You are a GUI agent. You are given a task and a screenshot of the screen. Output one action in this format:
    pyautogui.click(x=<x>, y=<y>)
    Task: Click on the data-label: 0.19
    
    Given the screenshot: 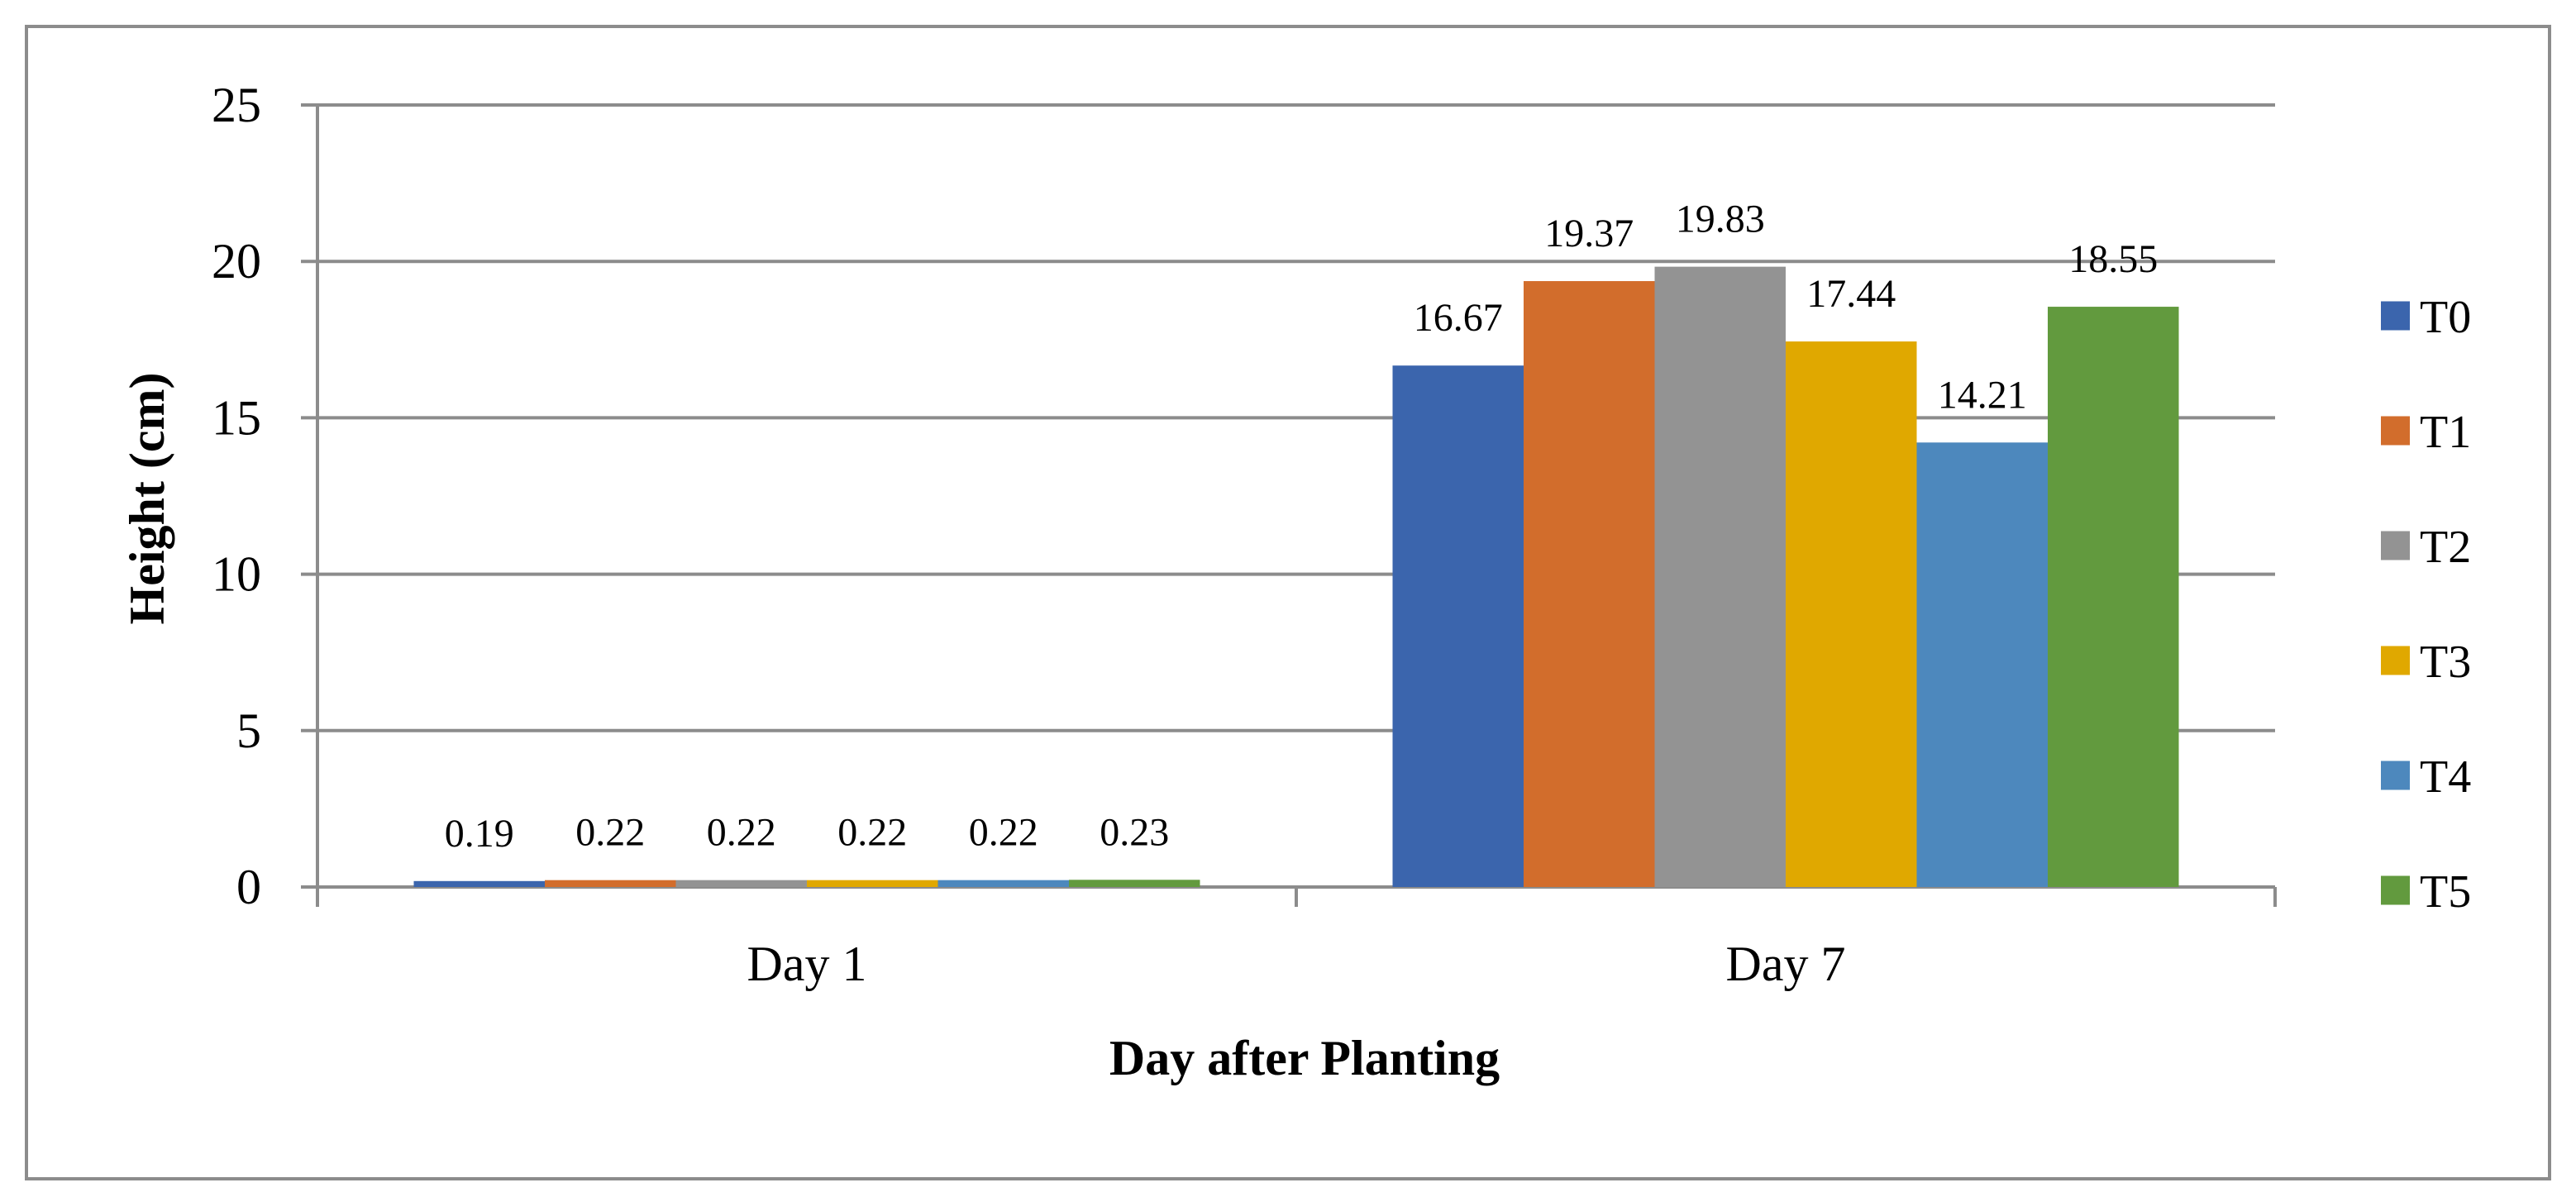 What is the action you would take?
    pyautogui.click(x=480, y=834)
    